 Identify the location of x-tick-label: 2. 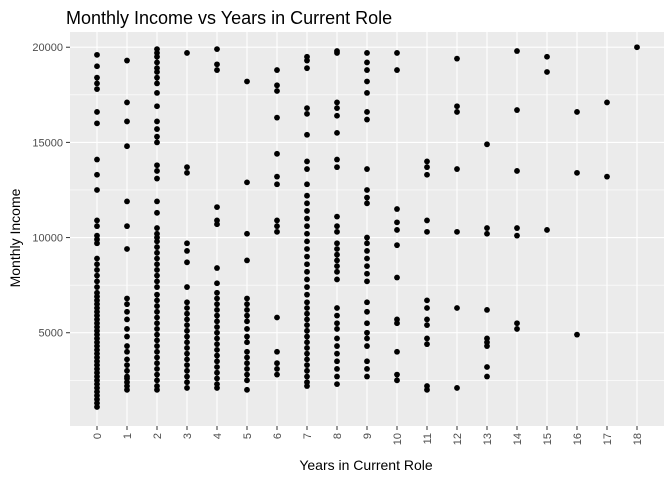
(158, 436).